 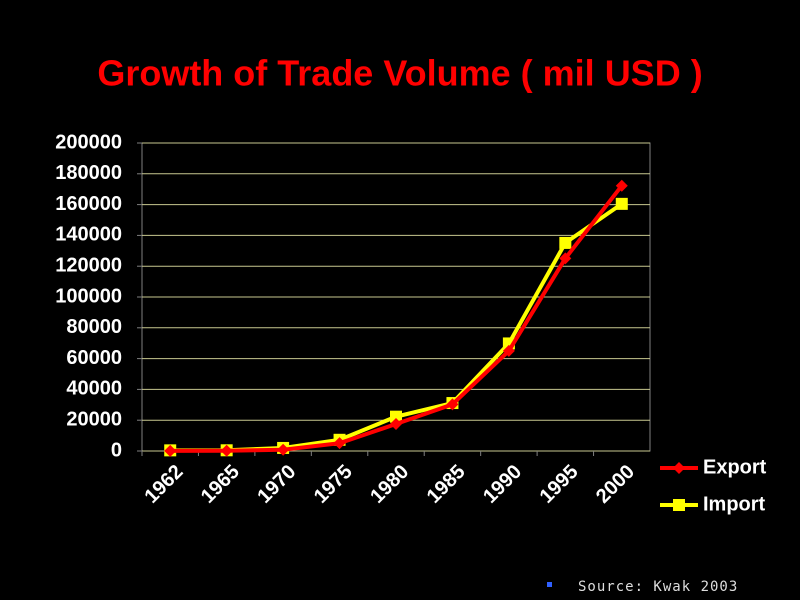 I want to click on y-tick-label: 40000, so click(x=94, y=389).